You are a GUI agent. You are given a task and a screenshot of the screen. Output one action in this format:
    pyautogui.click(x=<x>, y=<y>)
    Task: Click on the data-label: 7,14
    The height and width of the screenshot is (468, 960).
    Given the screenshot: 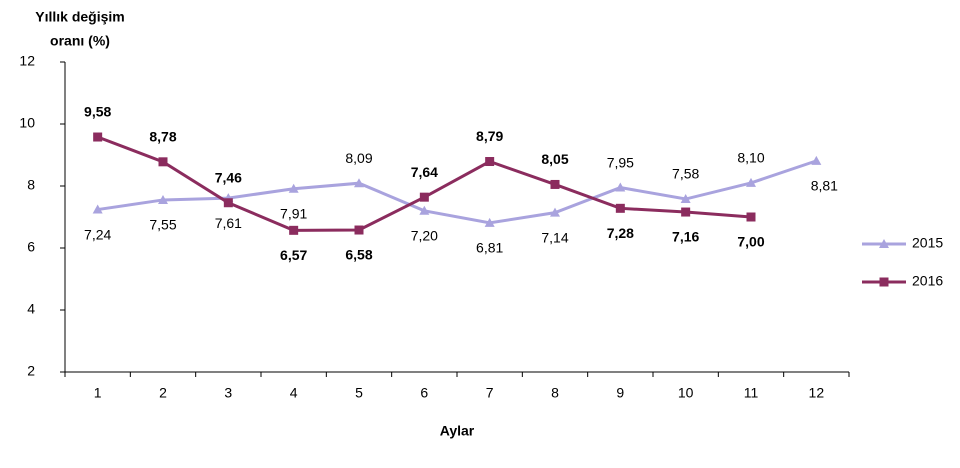 What is the action you would take?
    pyautogui.click(x=554, y=237)
    